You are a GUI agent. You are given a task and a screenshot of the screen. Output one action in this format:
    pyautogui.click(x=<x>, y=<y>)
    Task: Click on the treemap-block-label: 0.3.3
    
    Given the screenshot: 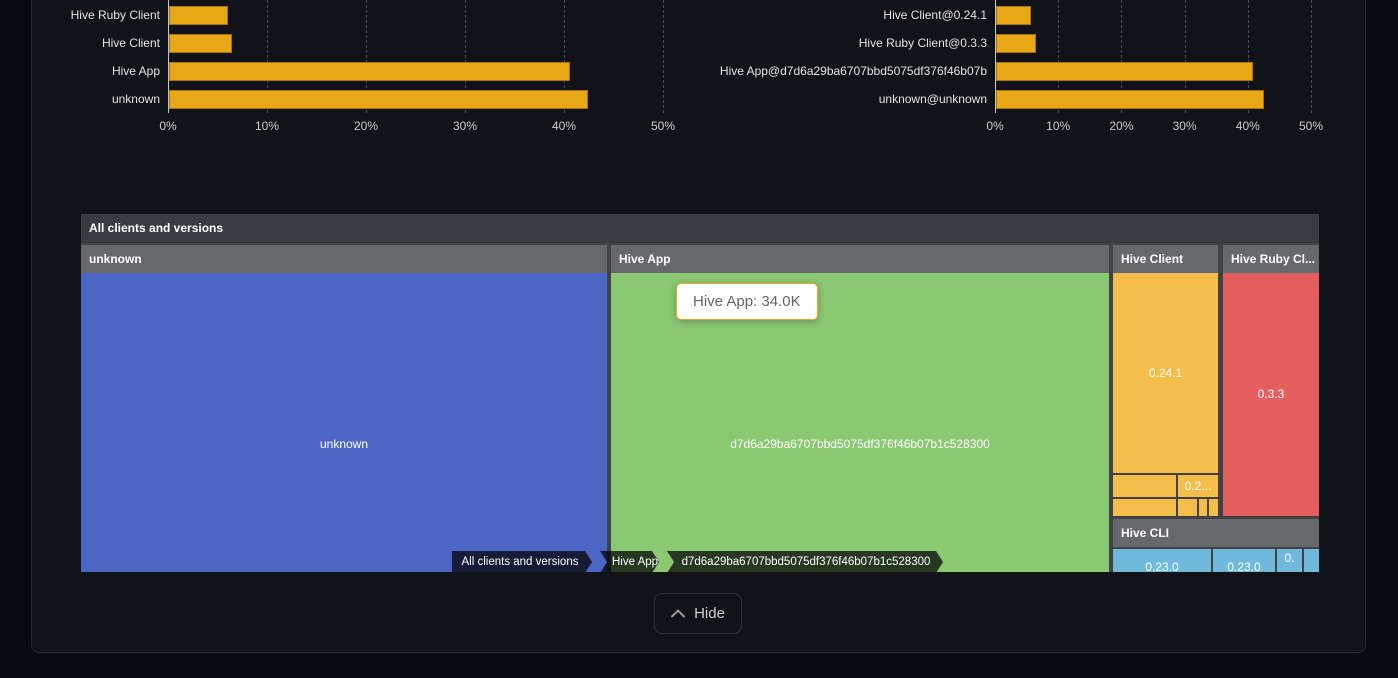 What is the action you would take?
    pyautogui.click(x=1271, y=394)
    